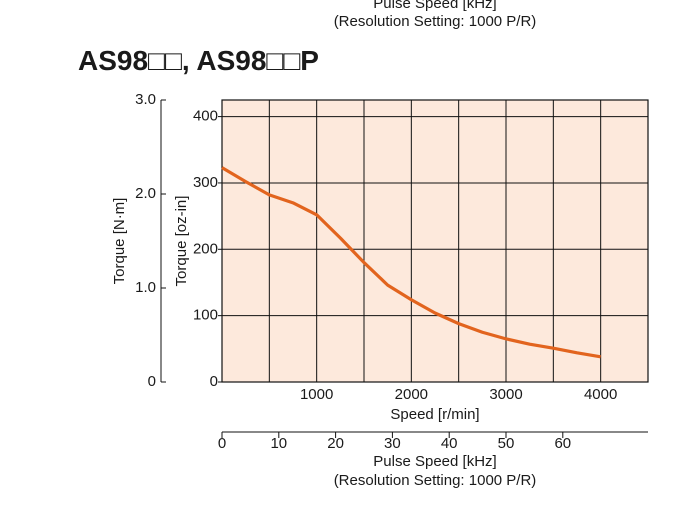 This screenshot has width=700, height=510. What do you see at coordinates (145, 99) in the screenshot?
I see `y-tick-label: 3.0` at bounding box center [145, 99].